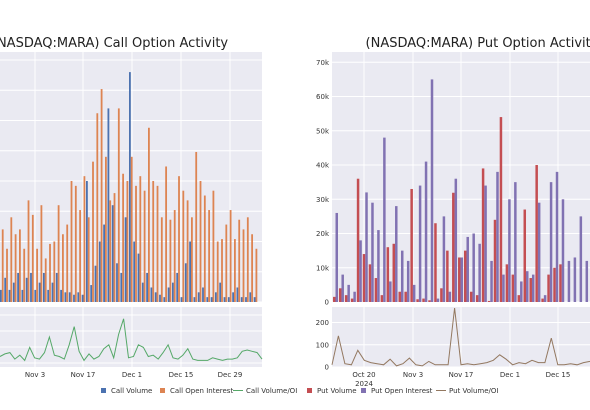 The width and height of the screenshot is (590, 410). I want to click on put-ratio-y-tick-label: 0, so click(327, 368).